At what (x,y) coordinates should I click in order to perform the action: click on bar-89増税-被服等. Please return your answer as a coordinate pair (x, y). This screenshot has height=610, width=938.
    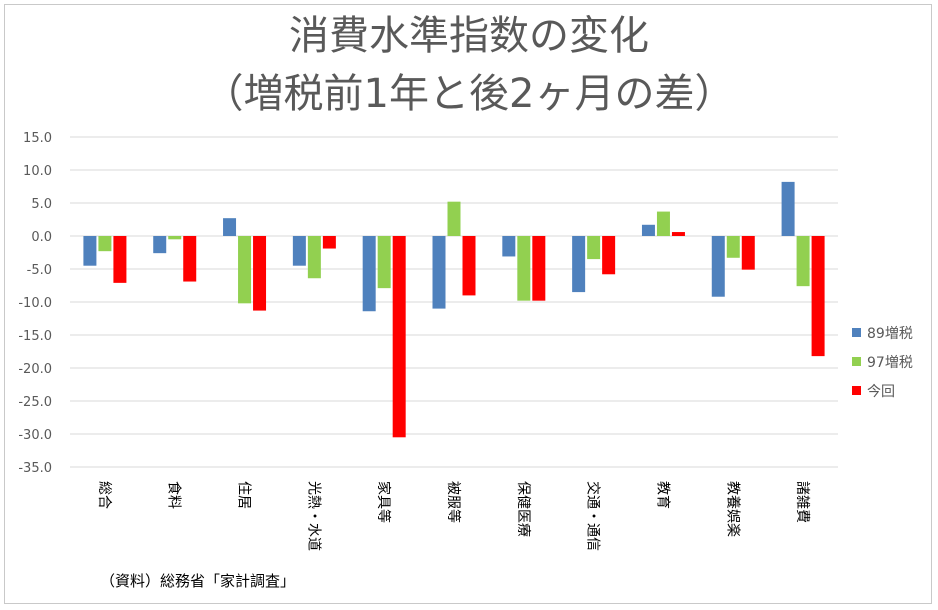
    Looking at the image, I should click on (439, 272).